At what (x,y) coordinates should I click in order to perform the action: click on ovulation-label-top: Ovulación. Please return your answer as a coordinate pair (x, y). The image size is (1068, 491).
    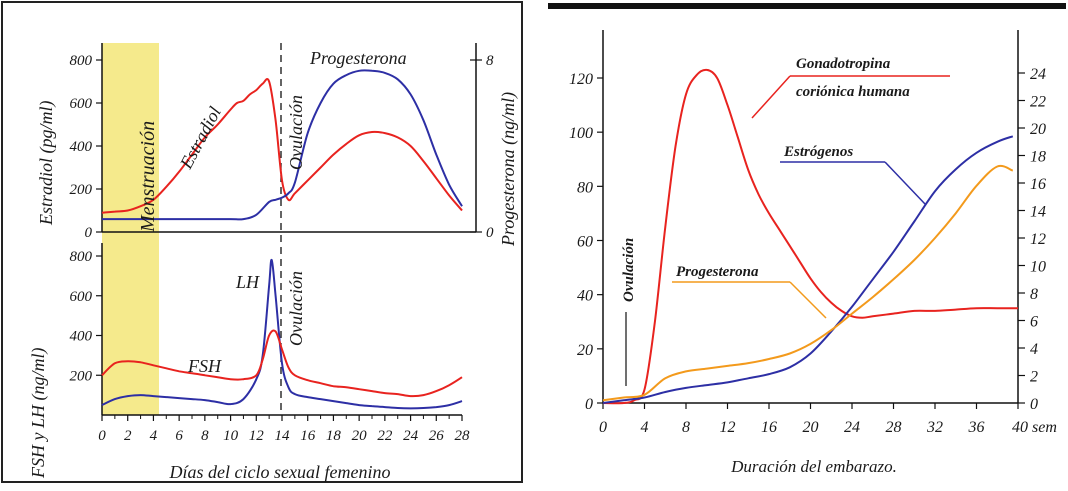
    Looking at the image, I should click on (296, 132).